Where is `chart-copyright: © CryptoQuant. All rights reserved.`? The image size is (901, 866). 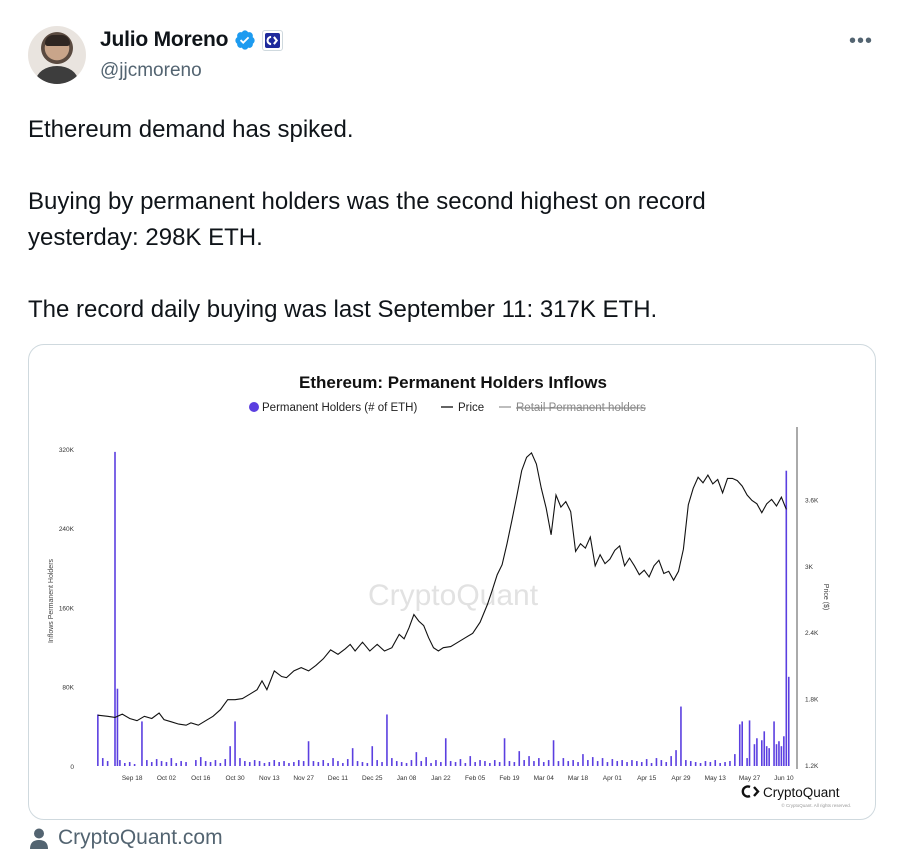 chart-copyright: © CryptoQuant. All rights reserved. is located at coordinates (816, 805).